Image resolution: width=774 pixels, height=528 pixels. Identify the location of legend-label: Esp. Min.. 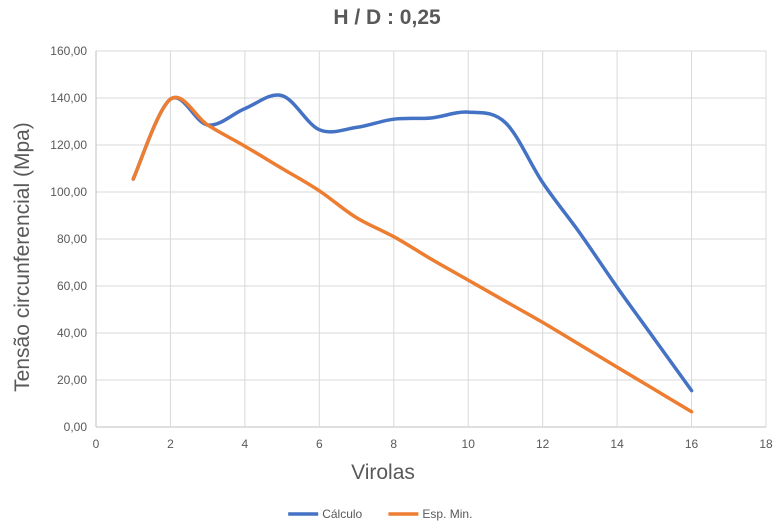
(447, 514).